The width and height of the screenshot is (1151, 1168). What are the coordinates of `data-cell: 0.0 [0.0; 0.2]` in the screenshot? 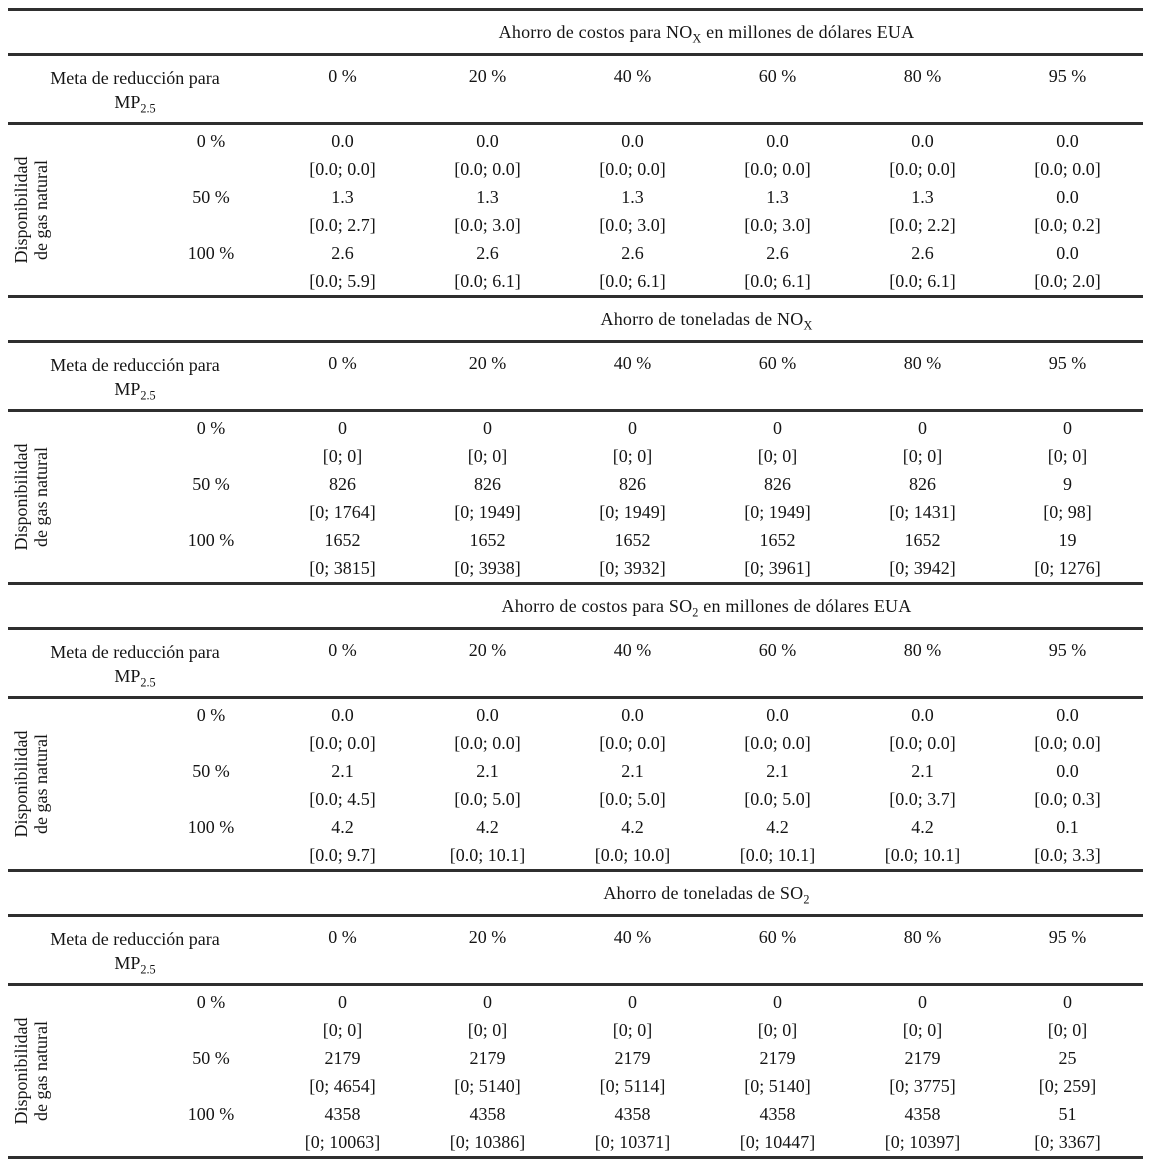 It's located at (1067, 211).